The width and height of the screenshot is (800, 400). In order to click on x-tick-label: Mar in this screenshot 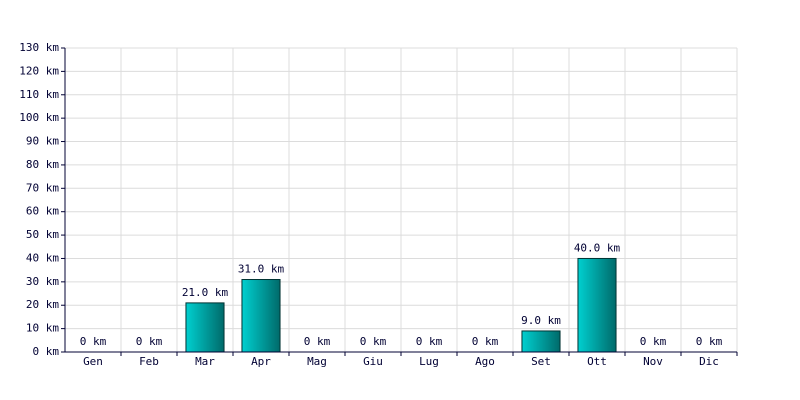, I will do `click(205, 361)`.